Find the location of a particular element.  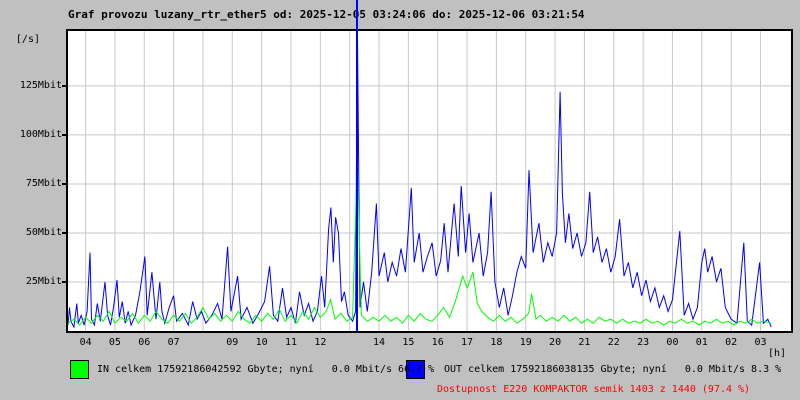

y-axis-unit-label: [/s] is located at coordinates (27, 39).